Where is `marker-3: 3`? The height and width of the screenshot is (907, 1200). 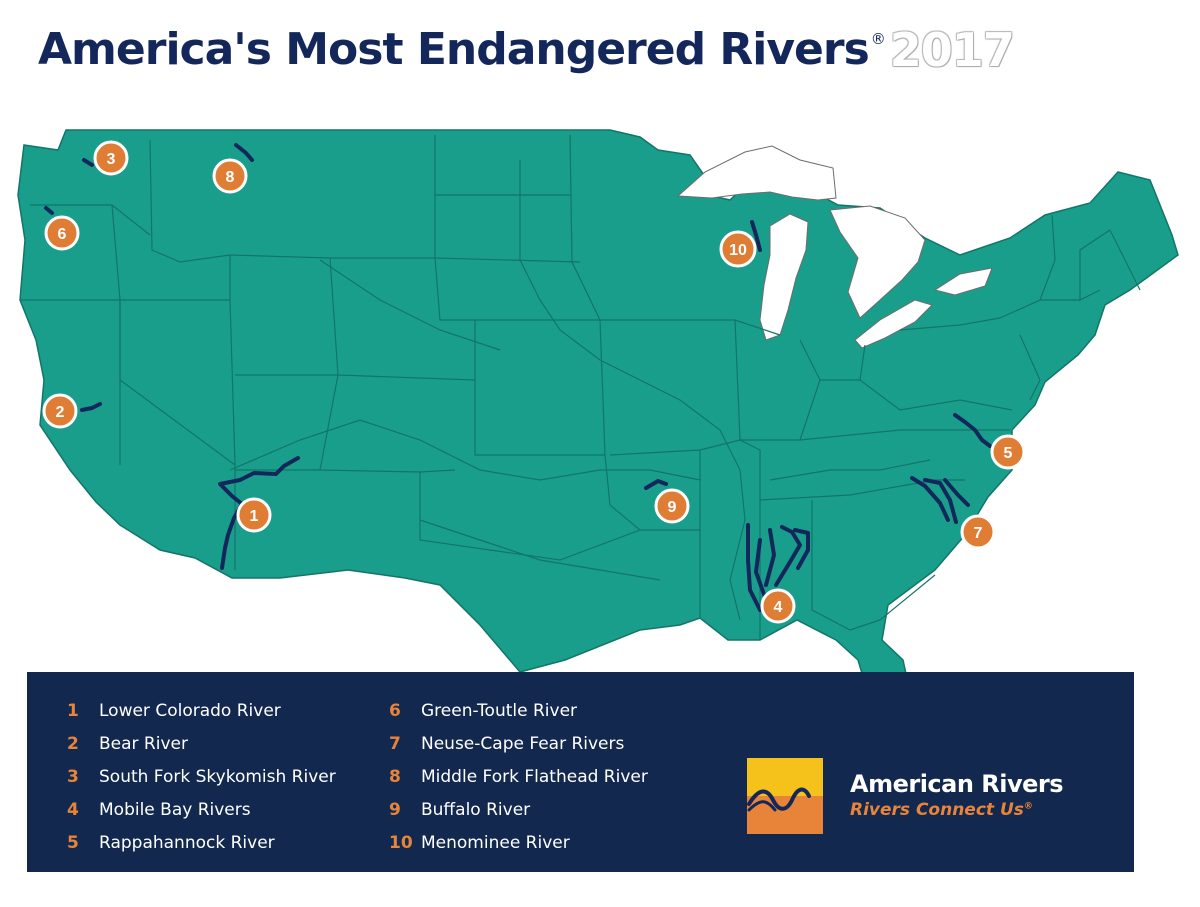
marker-3: 3 is located at coordinates (111, 158).